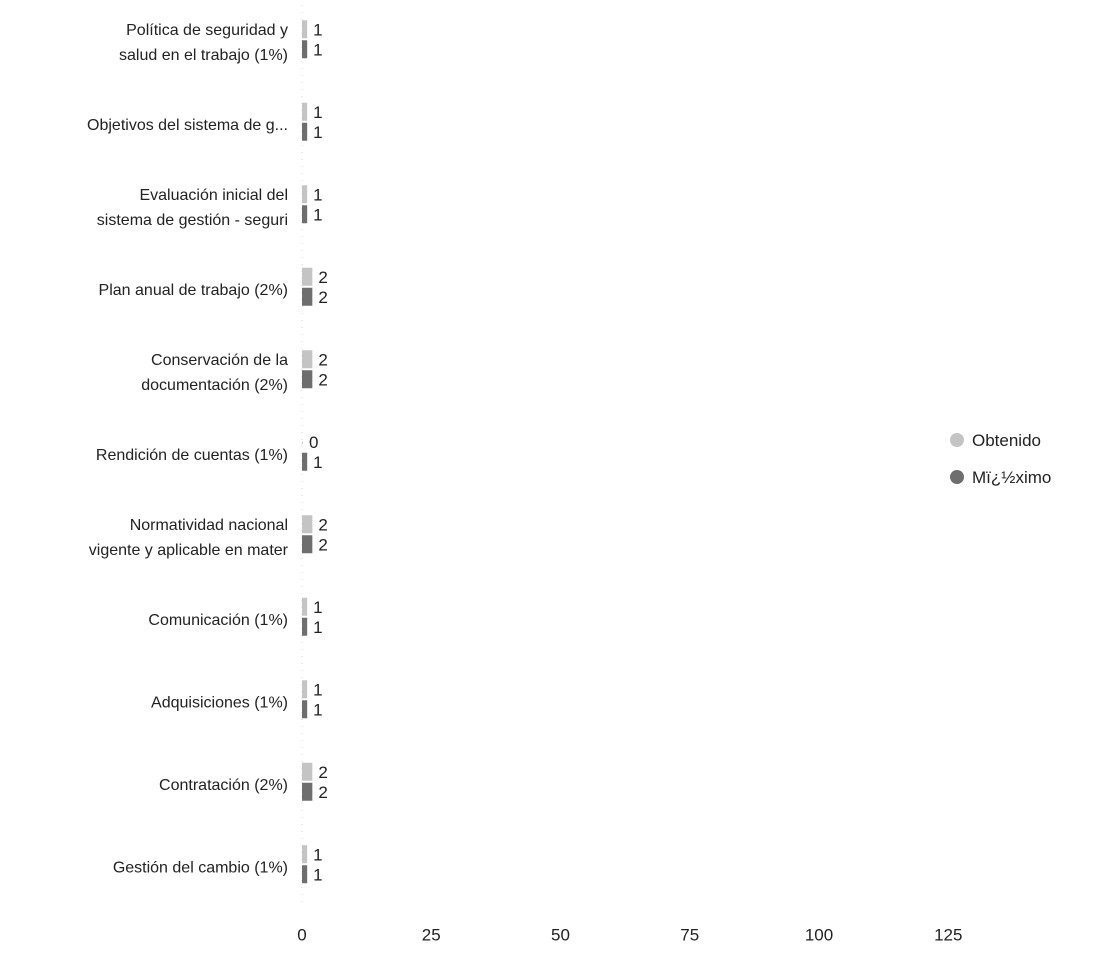  I want to click on legend: Obtenido Mï¿½ximo, so click(1000, 459).